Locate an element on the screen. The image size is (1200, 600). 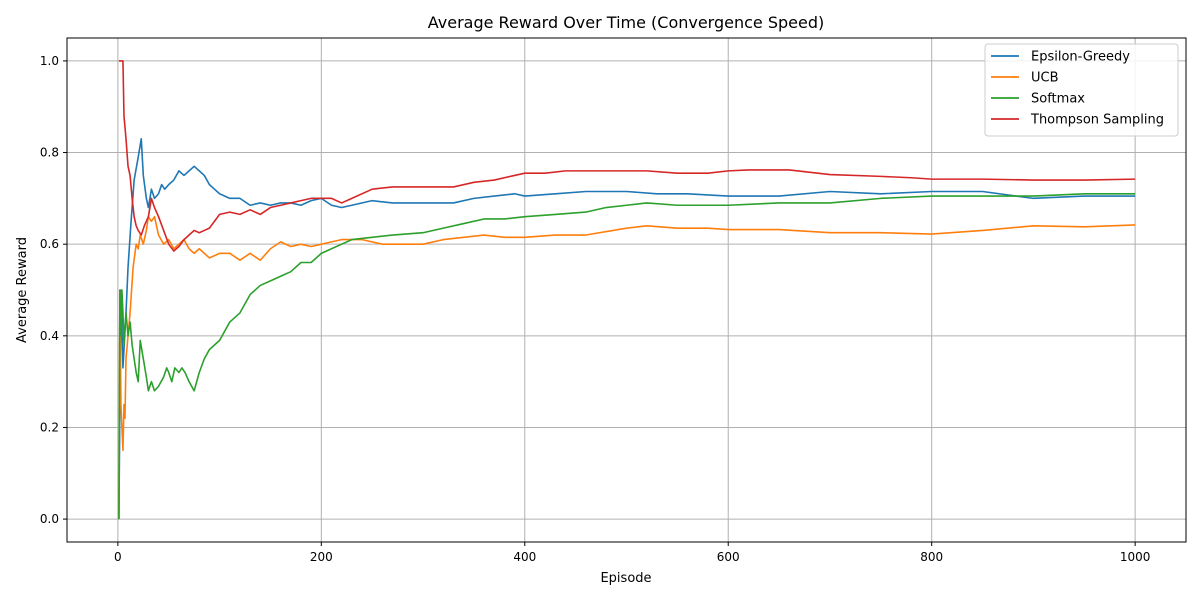
legend-label: Epsilon-Greedy is located at coordinates (1080, 57).